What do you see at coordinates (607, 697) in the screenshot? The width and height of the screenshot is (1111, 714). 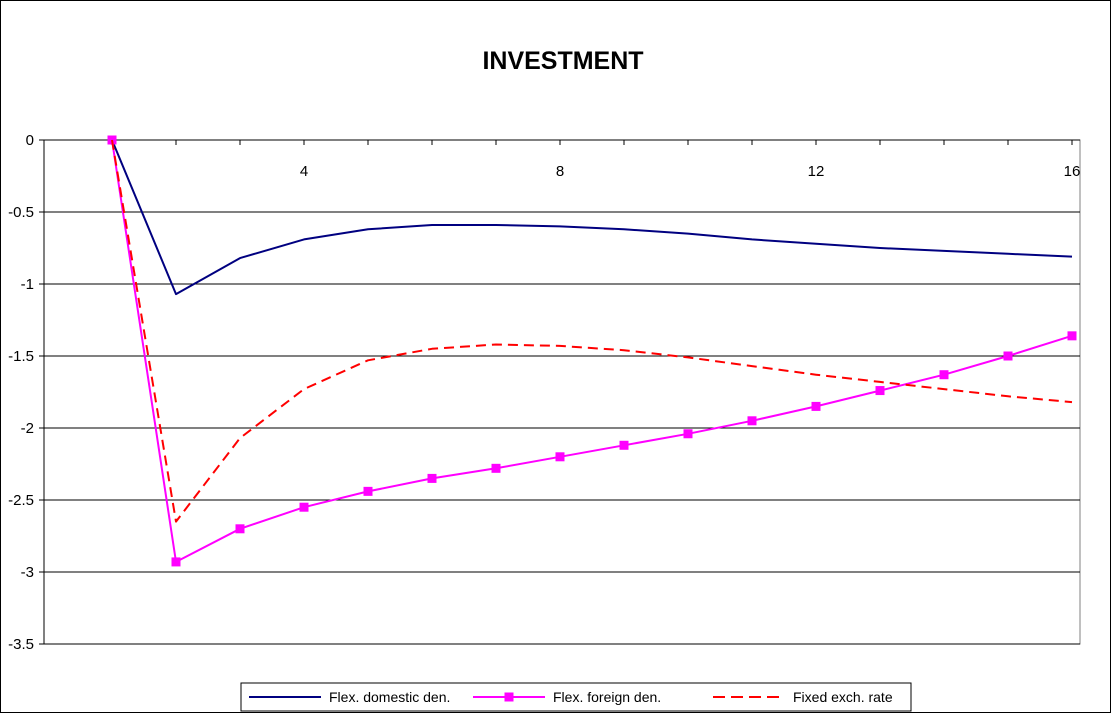 I see `legend-label: Flex. foreign den.` at bounding box center [607, 697].